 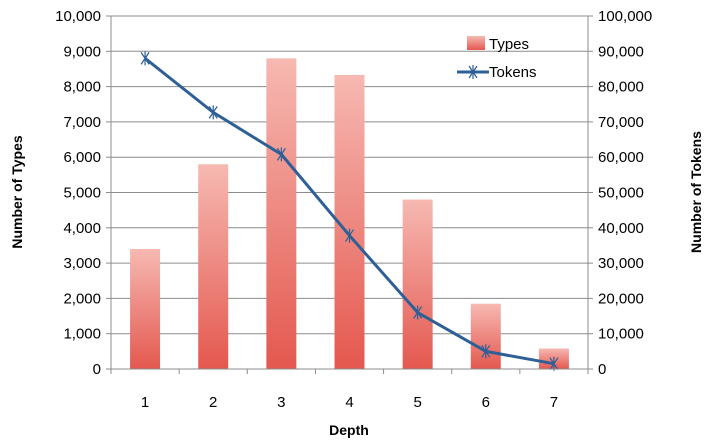 I want to click on y2-tick-label: 40,000, so click(x=621, y=228).